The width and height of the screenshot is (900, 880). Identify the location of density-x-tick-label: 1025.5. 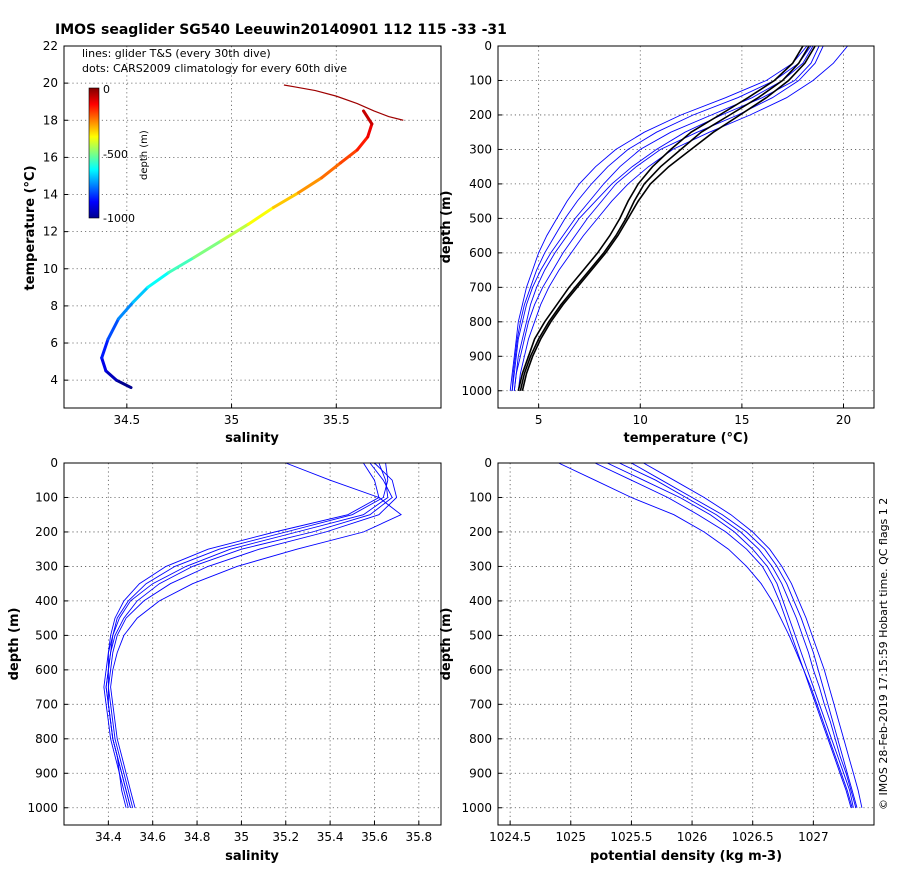
(631, 837).